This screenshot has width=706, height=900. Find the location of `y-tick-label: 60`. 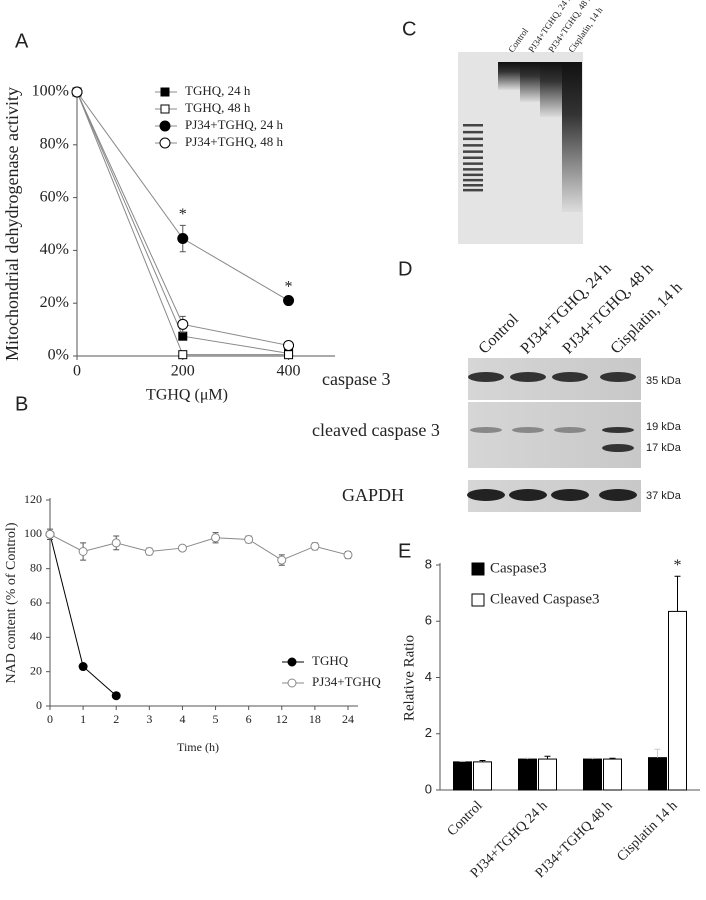

y-tick-label: 60 is located at coordinates (36, 602).